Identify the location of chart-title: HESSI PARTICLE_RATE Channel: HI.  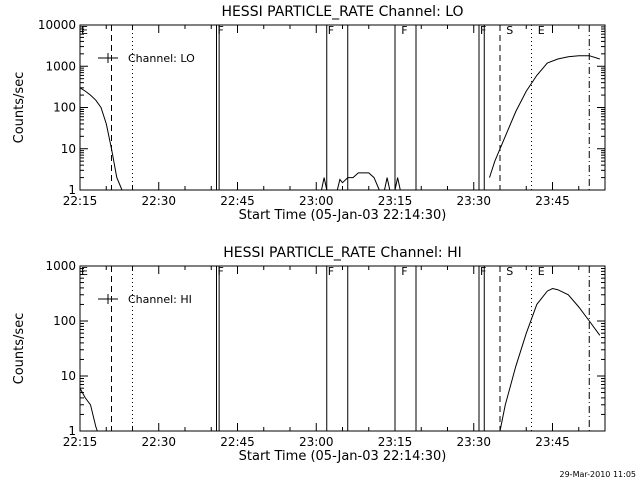
(342, 253).